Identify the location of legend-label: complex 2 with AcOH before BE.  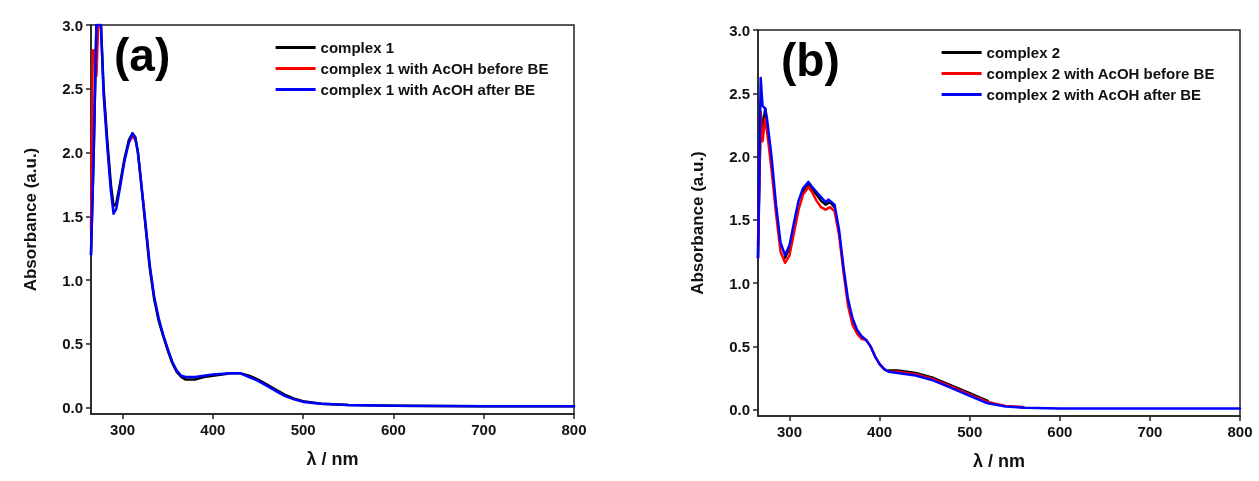
(1100, 73).